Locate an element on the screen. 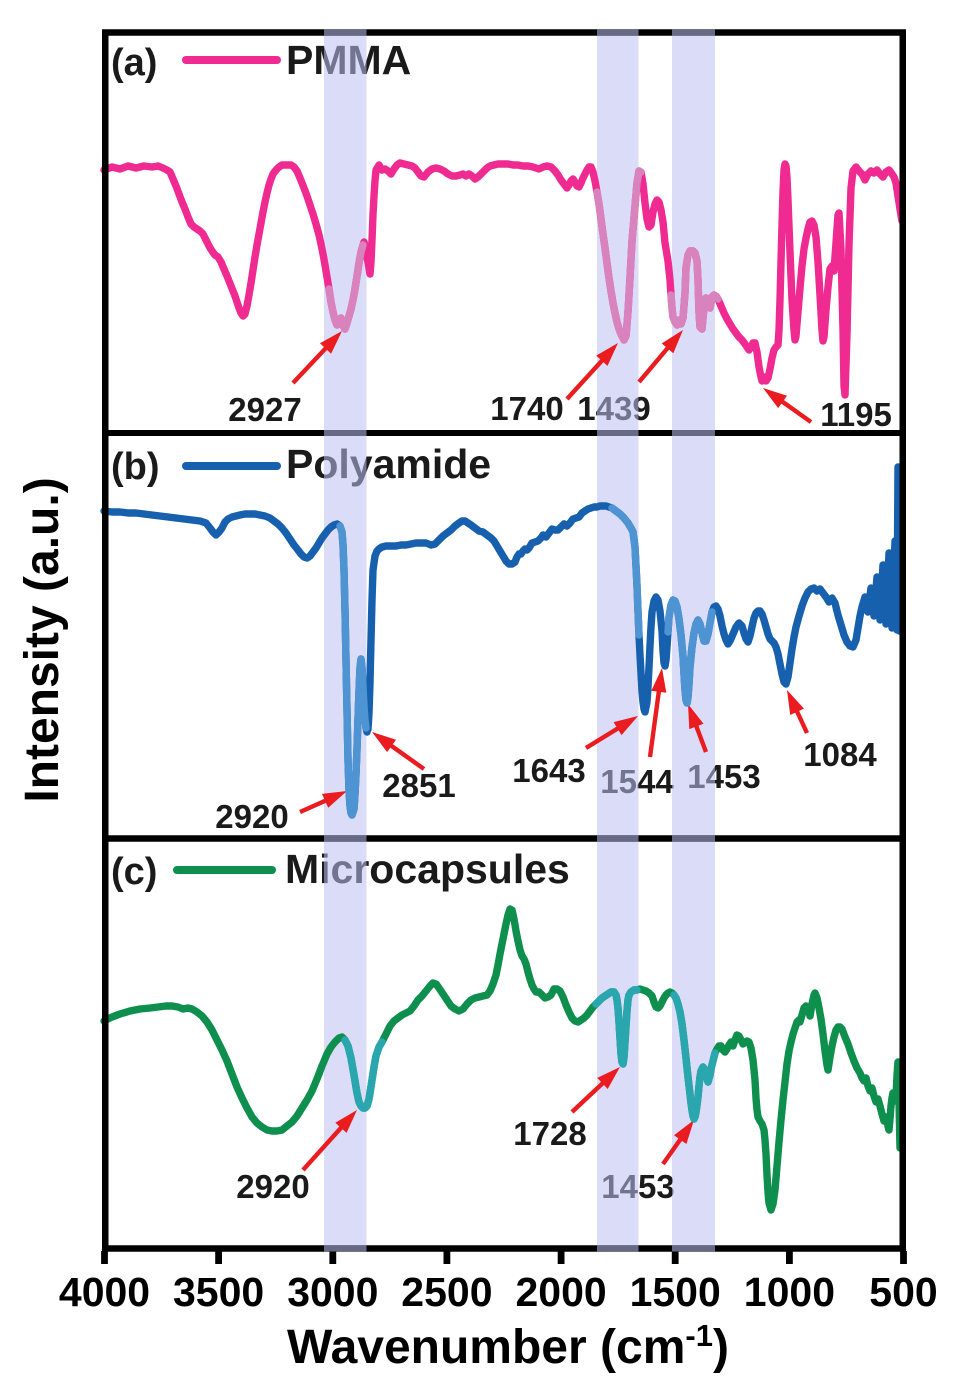  svg-text: Wavenumber (cm-1) is located at coordinates (508, 1346).